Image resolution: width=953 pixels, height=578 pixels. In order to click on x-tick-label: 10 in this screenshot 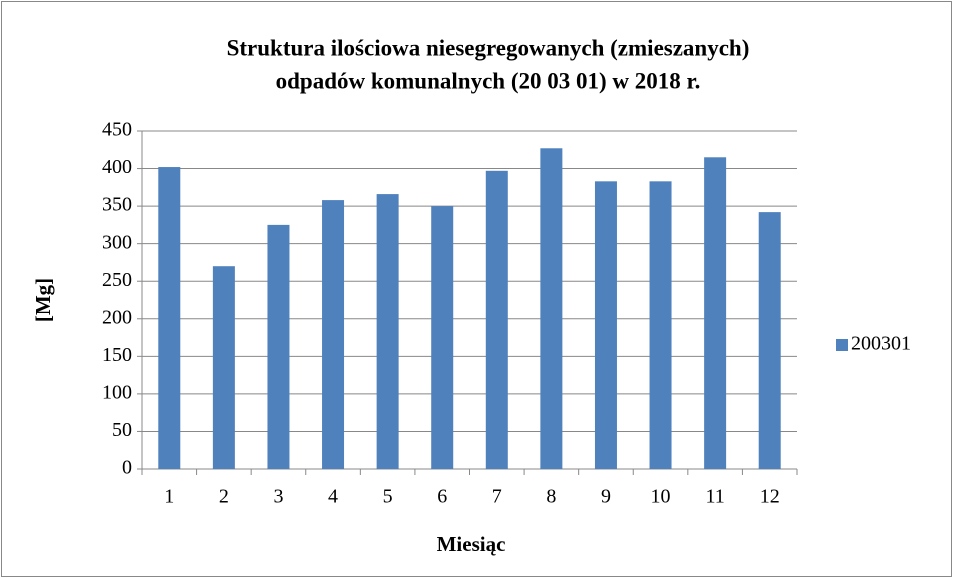, I will do `click(661, 497)`.